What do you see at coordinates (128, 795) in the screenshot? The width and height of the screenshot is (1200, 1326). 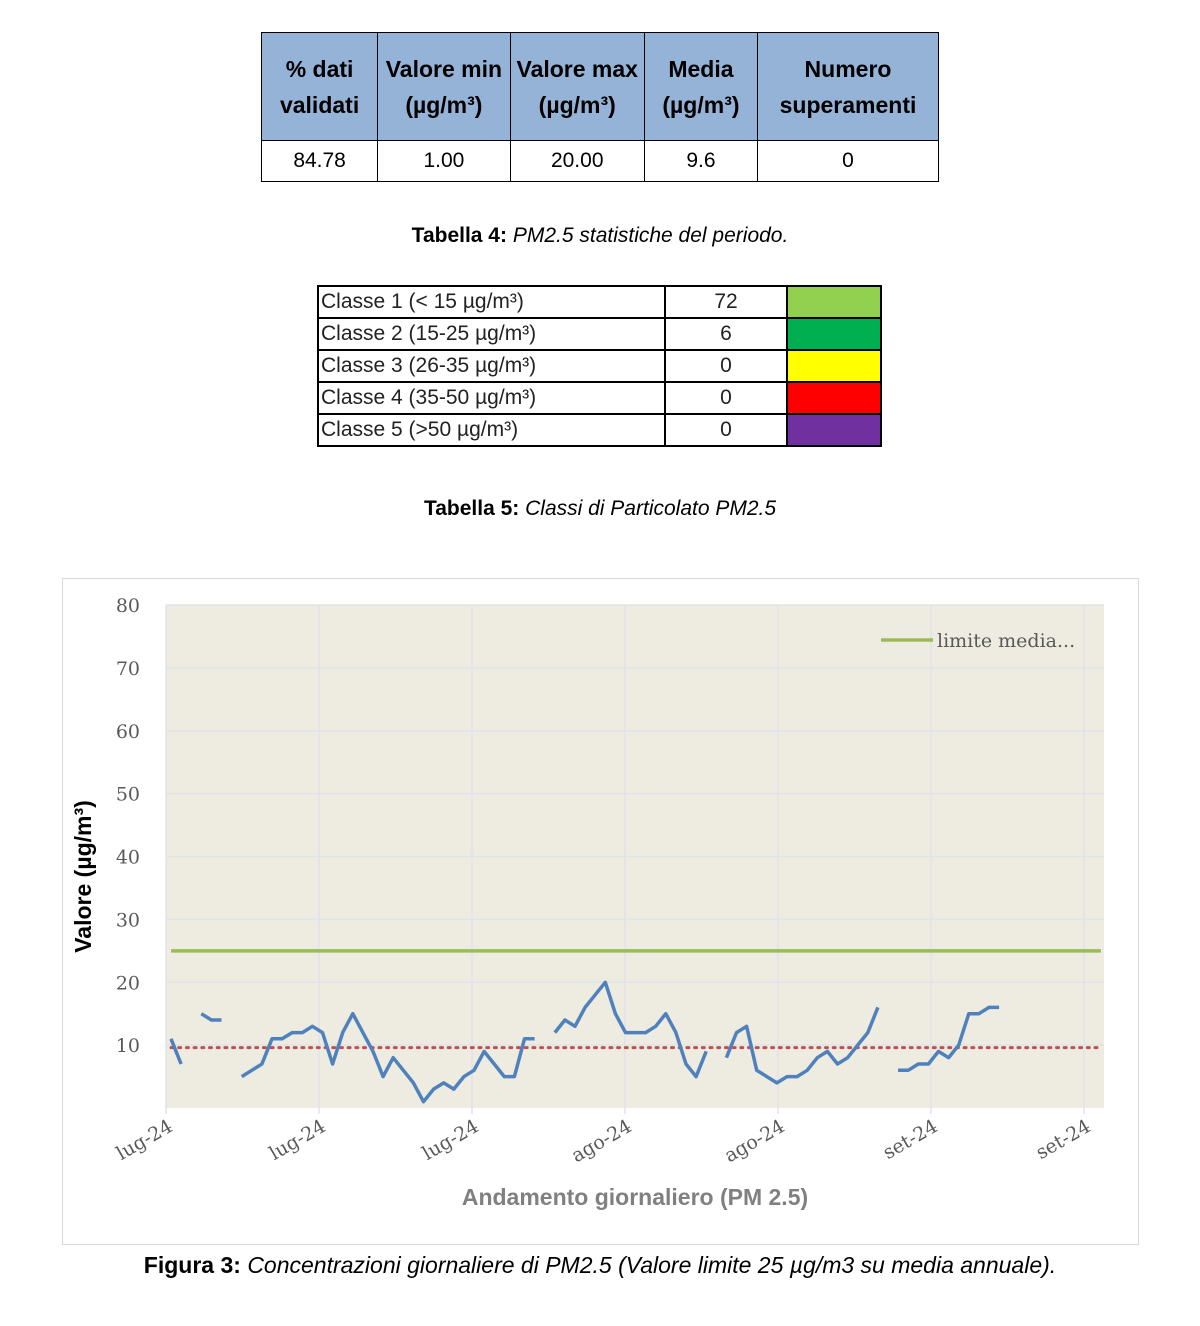 I see `y-tick-label: 50` at bounding box center [128, 795].